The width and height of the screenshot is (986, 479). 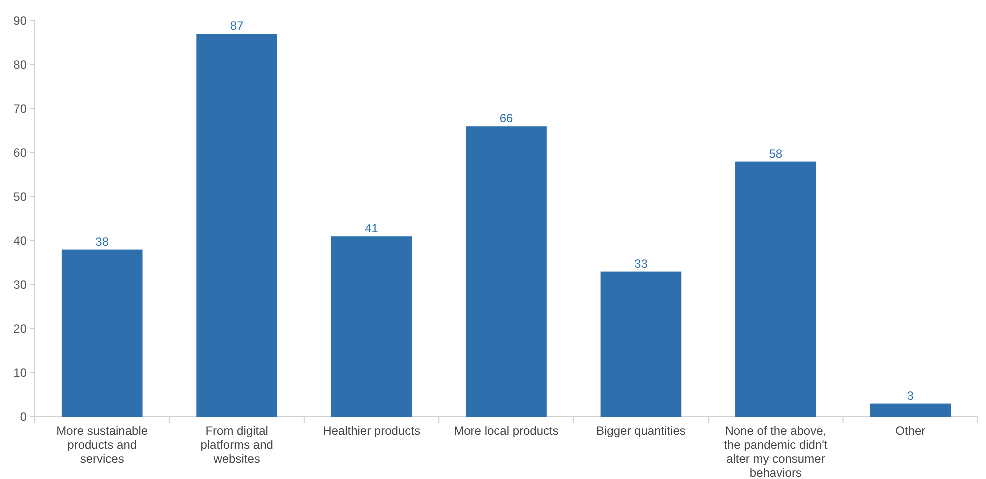 What do you see at coordinates (911, 431) in the screenshot?
I see `x-tick-label: Other` at bounding box center [911, 431].